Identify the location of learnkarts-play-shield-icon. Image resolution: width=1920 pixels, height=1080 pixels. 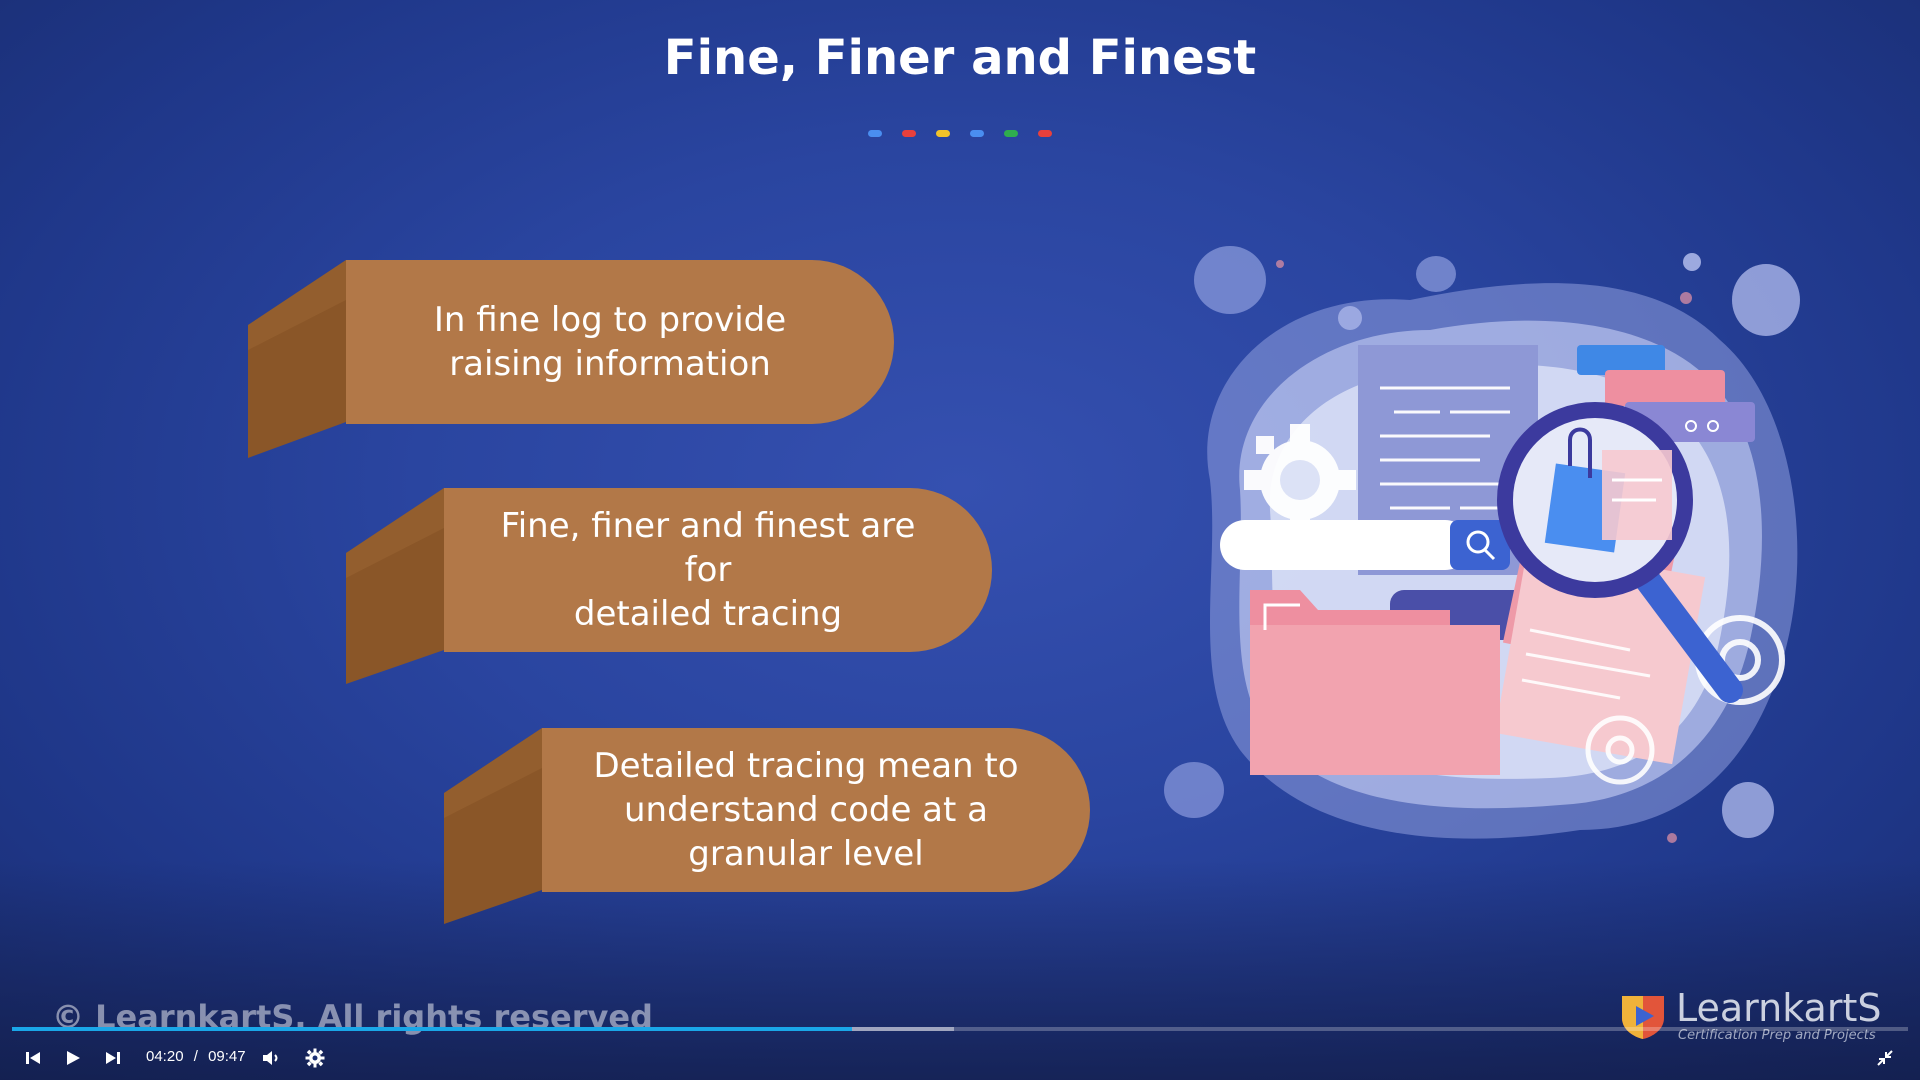
(1643, 1017).